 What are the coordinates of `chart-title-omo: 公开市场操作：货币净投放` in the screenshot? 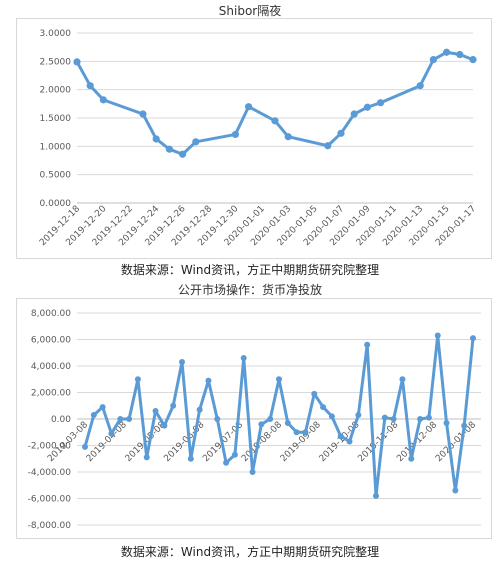 It's located at (249, 290).